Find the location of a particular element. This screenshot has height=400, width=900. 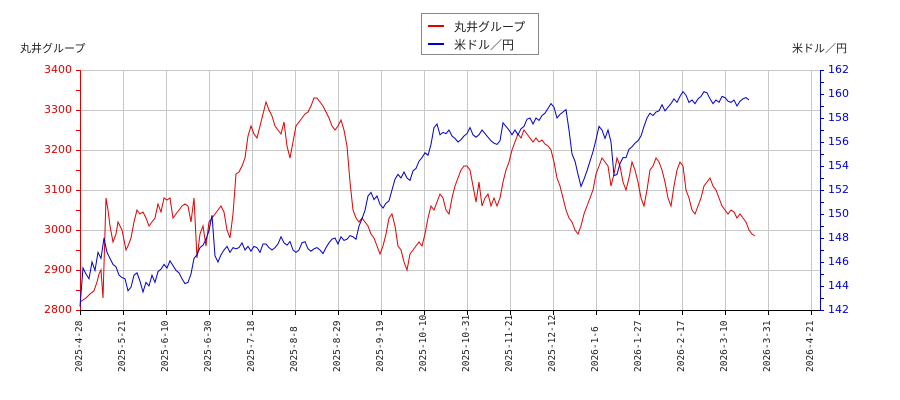

legend-label-usdjpy: 米ドル／円 is located at coordinates (484, 44).